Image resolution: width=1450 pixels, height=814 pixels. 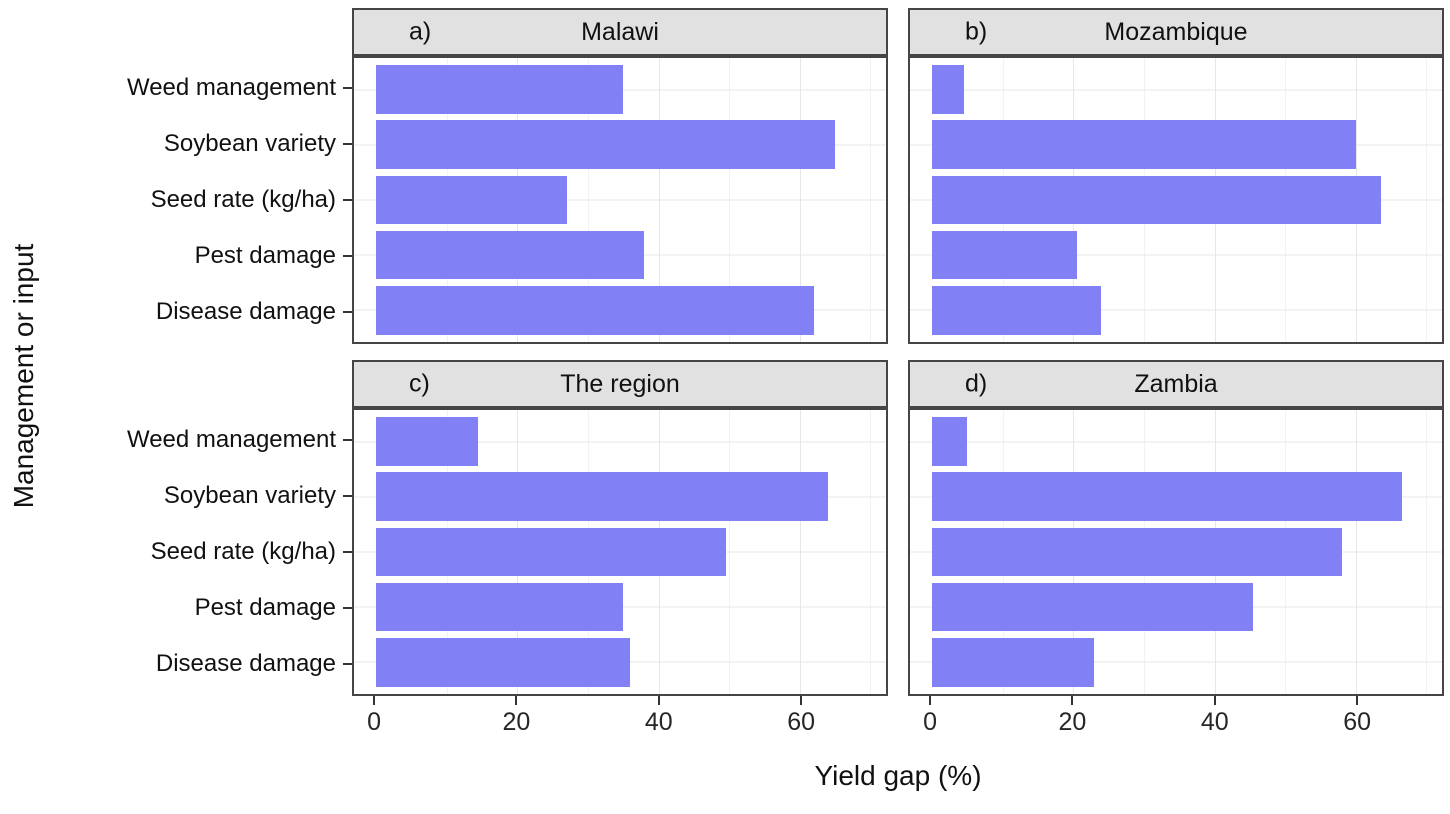 I want to click on facet-strip: c) The region, so click(x=620, y=384).